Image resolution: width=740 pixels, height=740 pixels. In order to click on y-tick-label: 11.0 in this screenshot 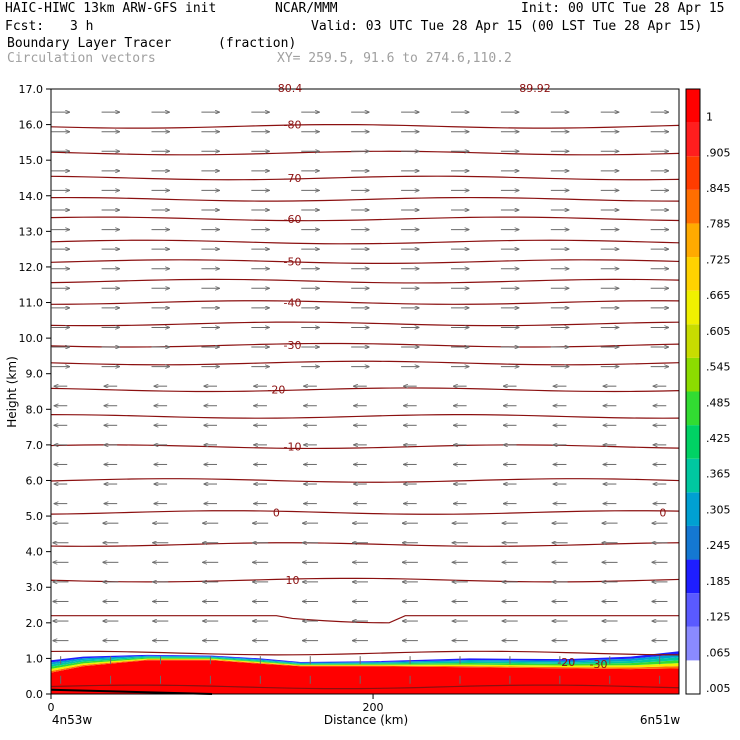, I will do `click(31, 303)`.